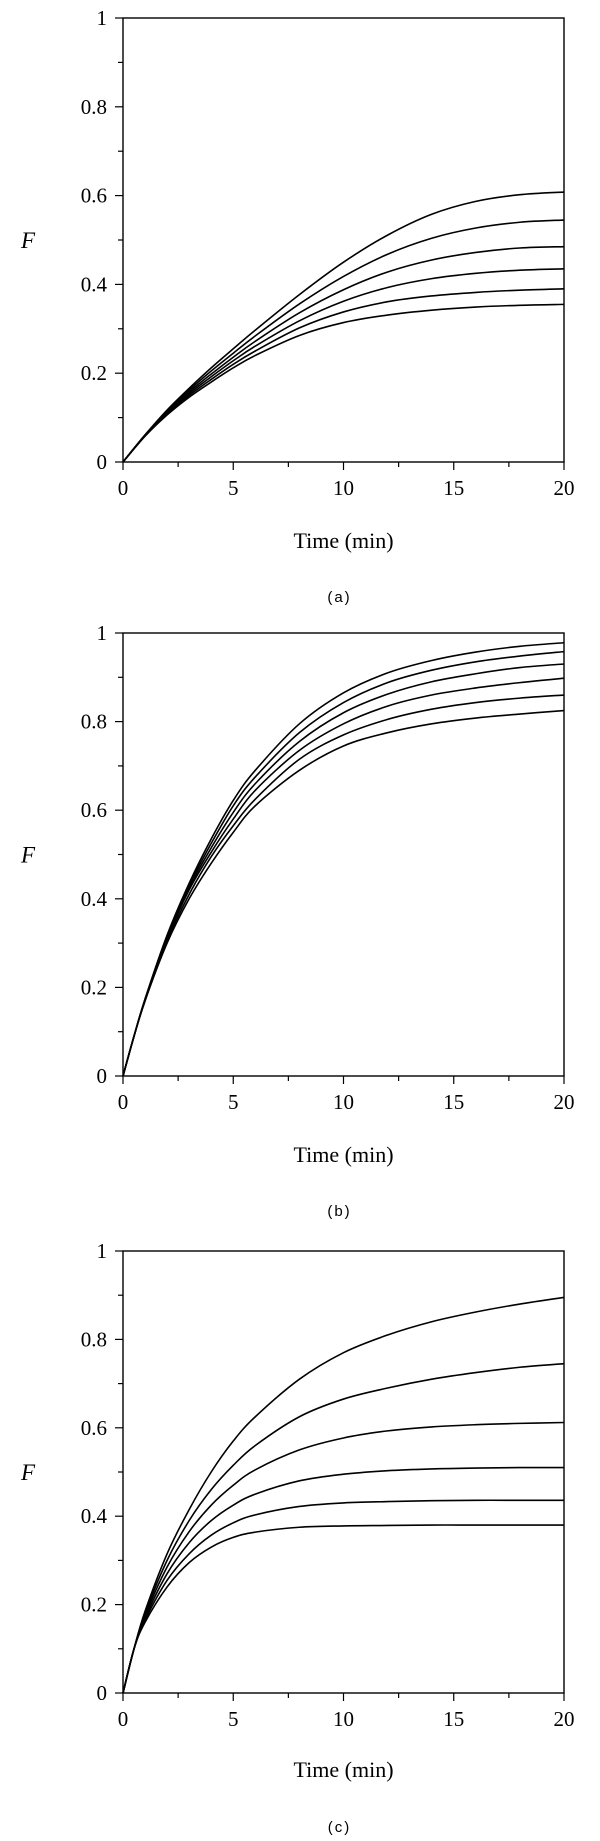 This screenshot has height=1841, width=600. I want to click on panel-caption: (a), so click(339, 597).